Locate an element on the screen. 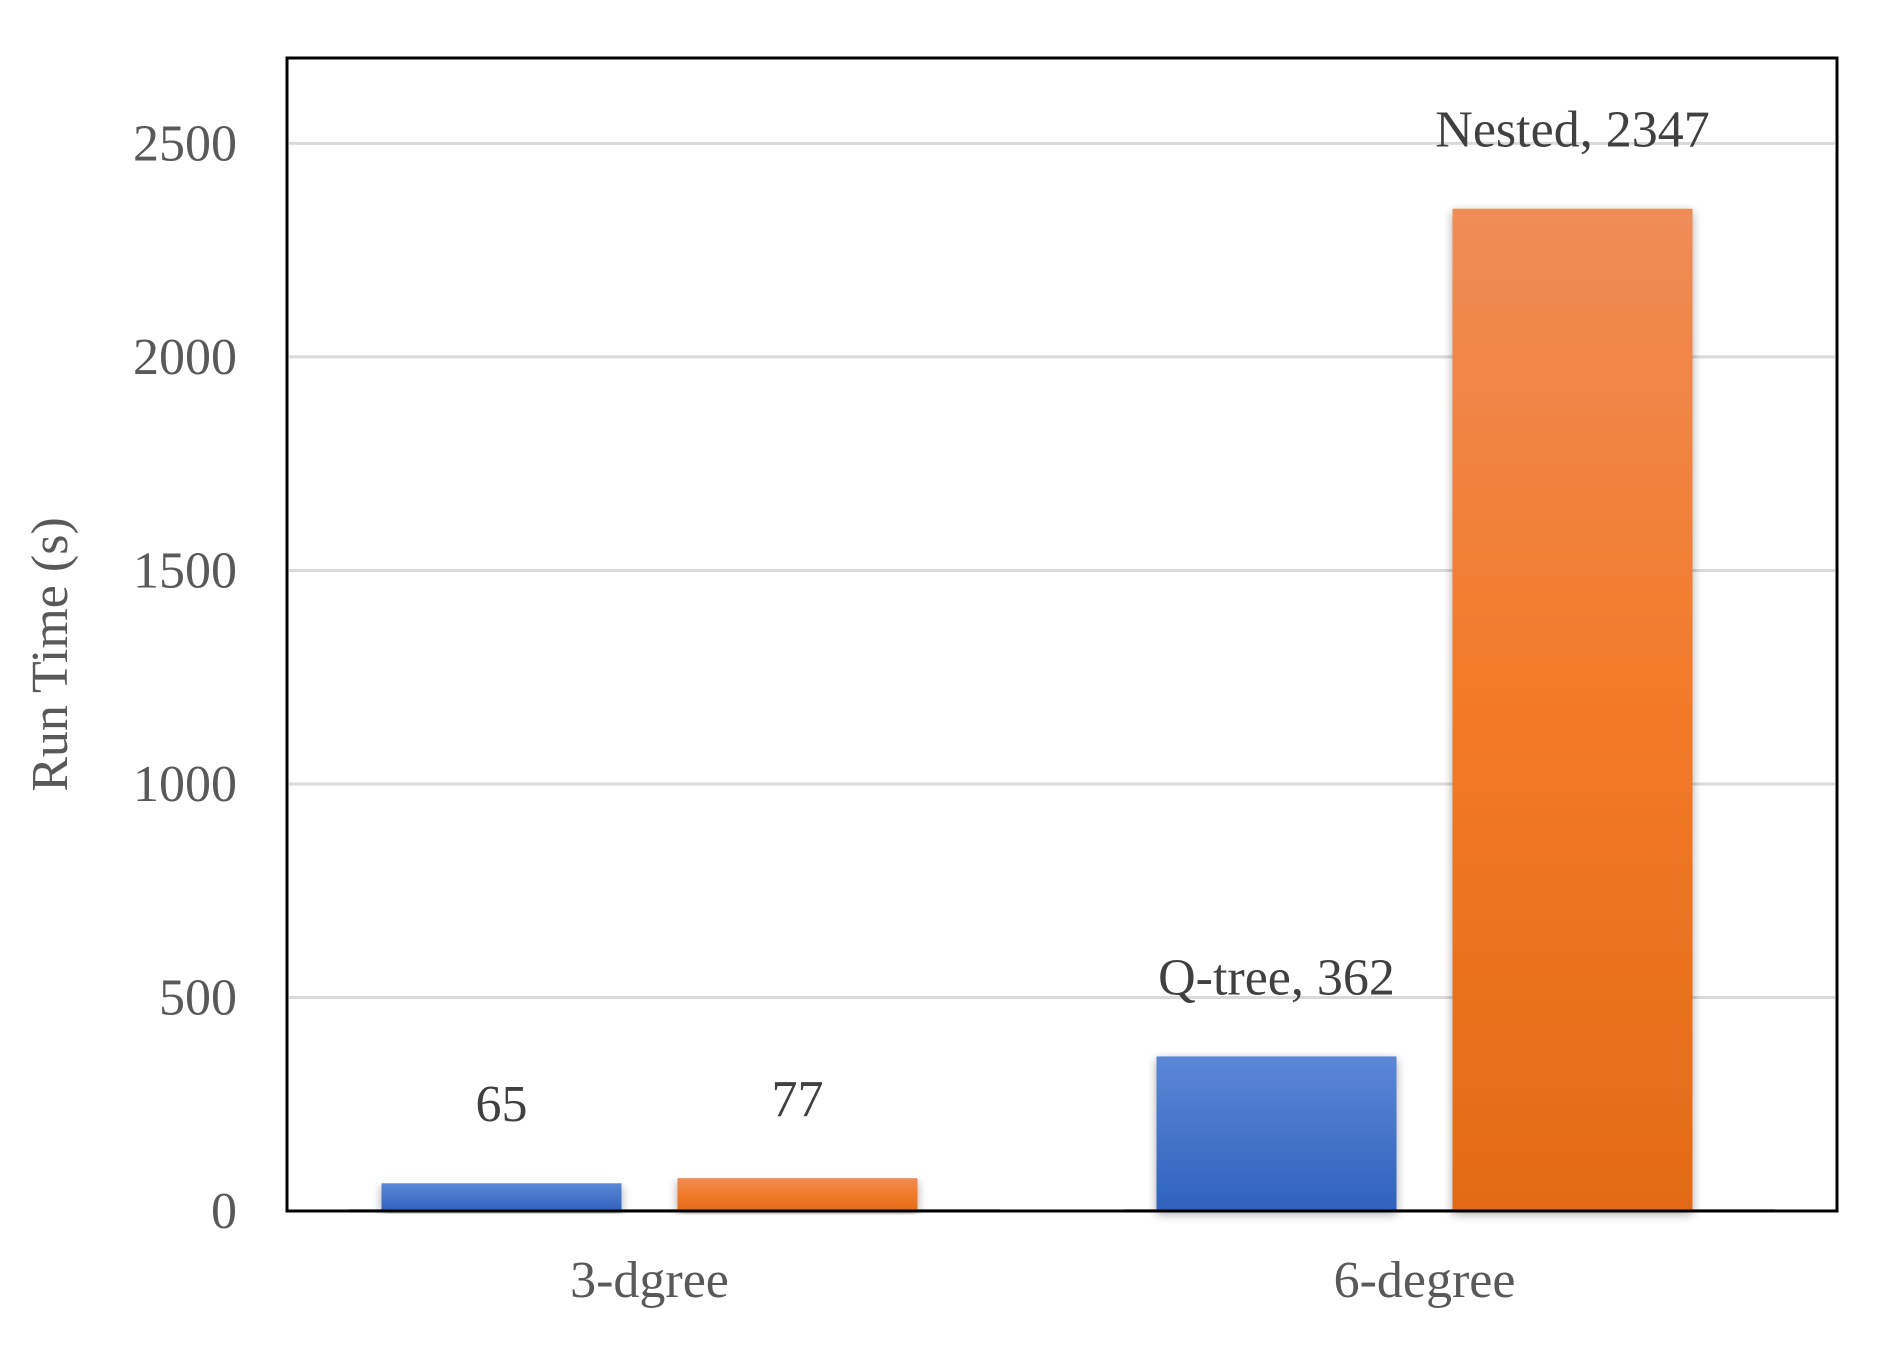  y-axis-title: Run Time (s) is located at coordinates (50, 654).